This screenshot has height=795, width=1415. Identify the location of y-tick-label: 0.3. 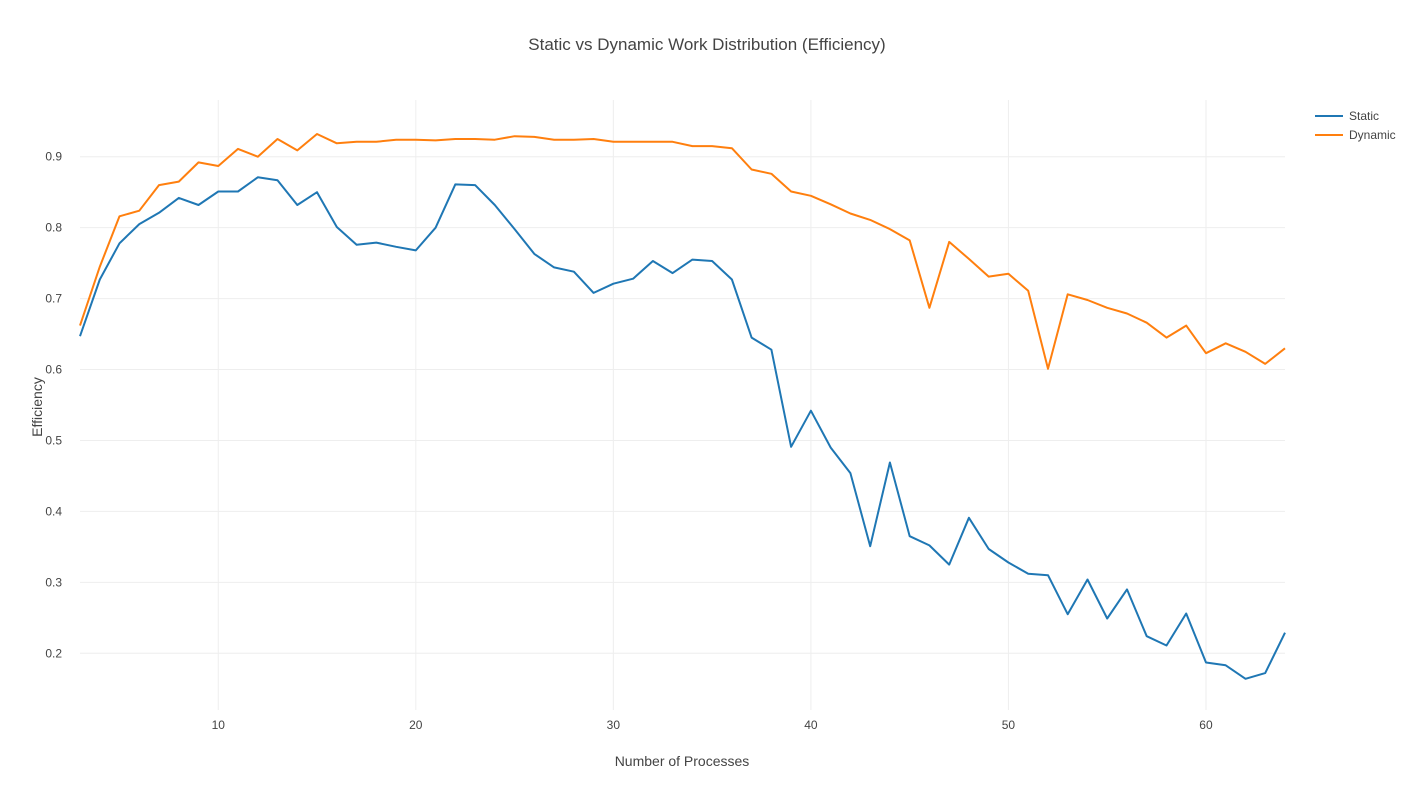
(53, 582).